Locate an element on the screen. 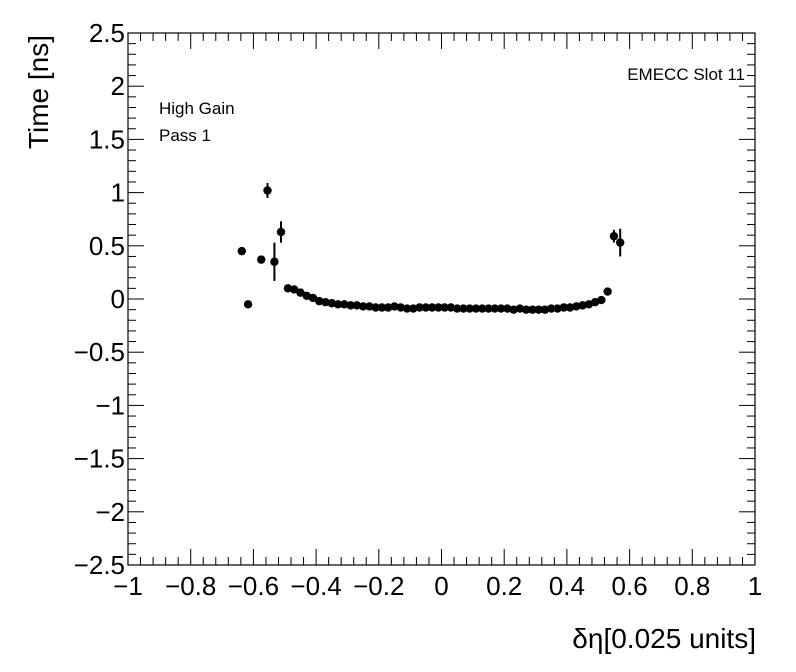 The image size is (796, 672). y-tick-label: 2.5 is located at coordinates (107, 33).